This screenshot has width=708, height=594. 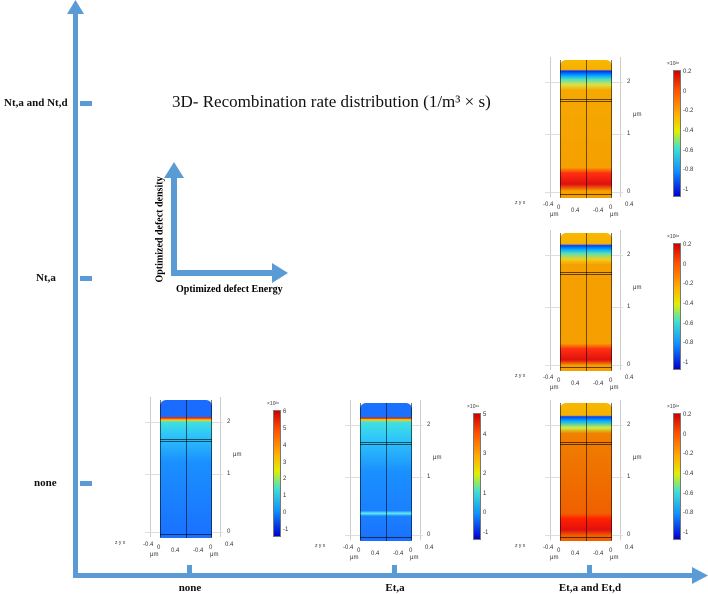 I want to click on inset-vertical-label: Optimized defect density, so click(x=160, y=229).